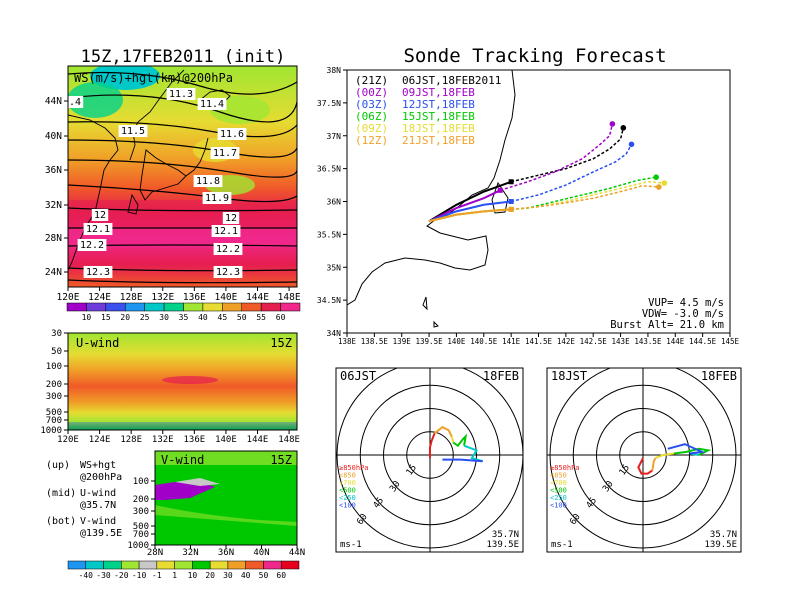 The width and height of the screenshot is (792, 616). Describe the element at coordinates (281, 575) in the screenshot. I see `colorbar-label: 60` at that location.